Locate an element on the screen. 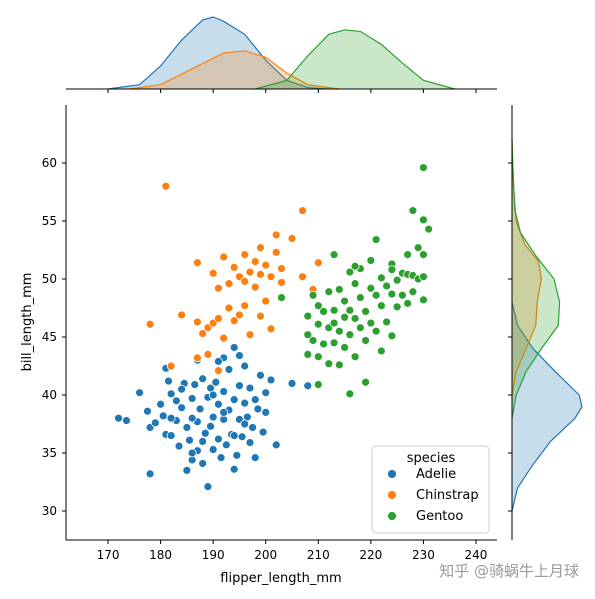 The image size is (595, 599). x-tick-label: 200 is located at coordinates (265, 555).